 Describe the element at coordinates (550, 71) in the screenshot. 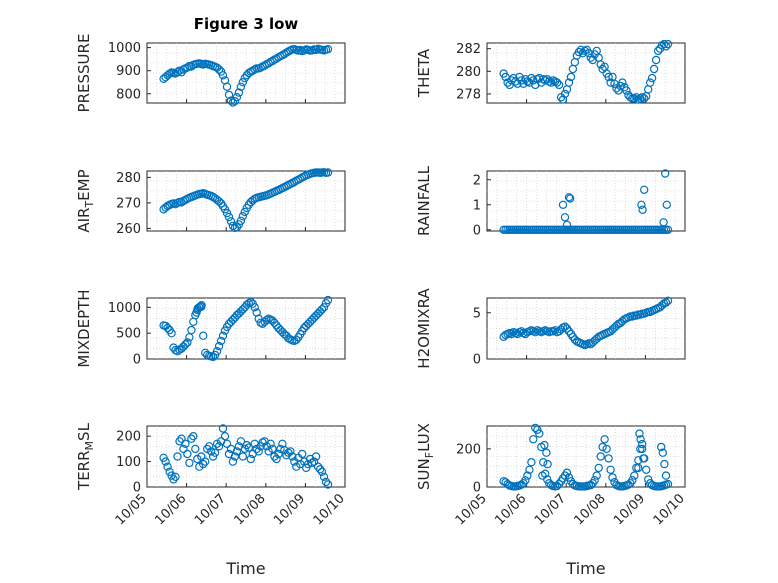

I see `subplot-2: 278 280 282 THETA` at that location.